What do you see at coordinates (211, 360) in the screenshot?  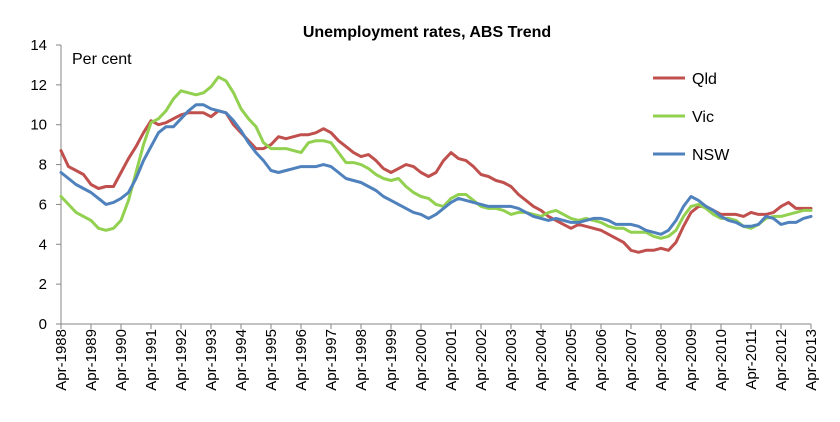 I see `x-tick-label: Apr-1993` at bounding box center [211, 360].